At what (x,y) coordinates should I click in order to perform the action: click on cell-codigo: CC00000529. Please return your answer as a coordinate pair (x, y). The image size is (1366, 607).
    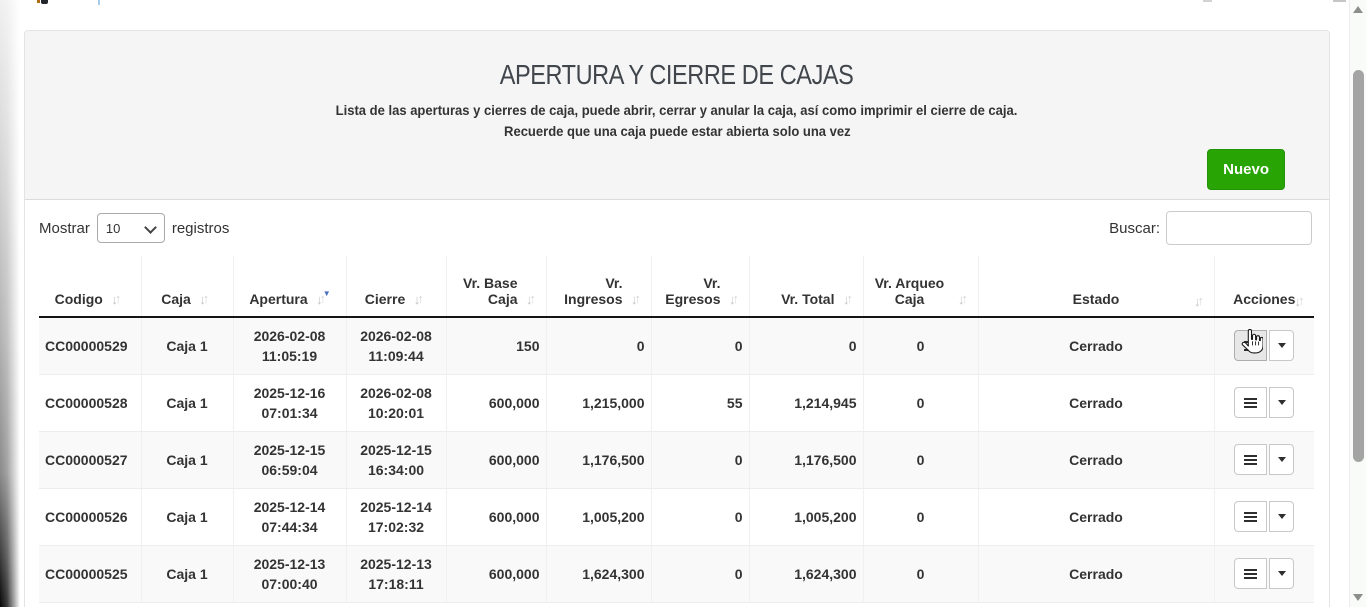
    Looking at the image, I should click on (90, 346).